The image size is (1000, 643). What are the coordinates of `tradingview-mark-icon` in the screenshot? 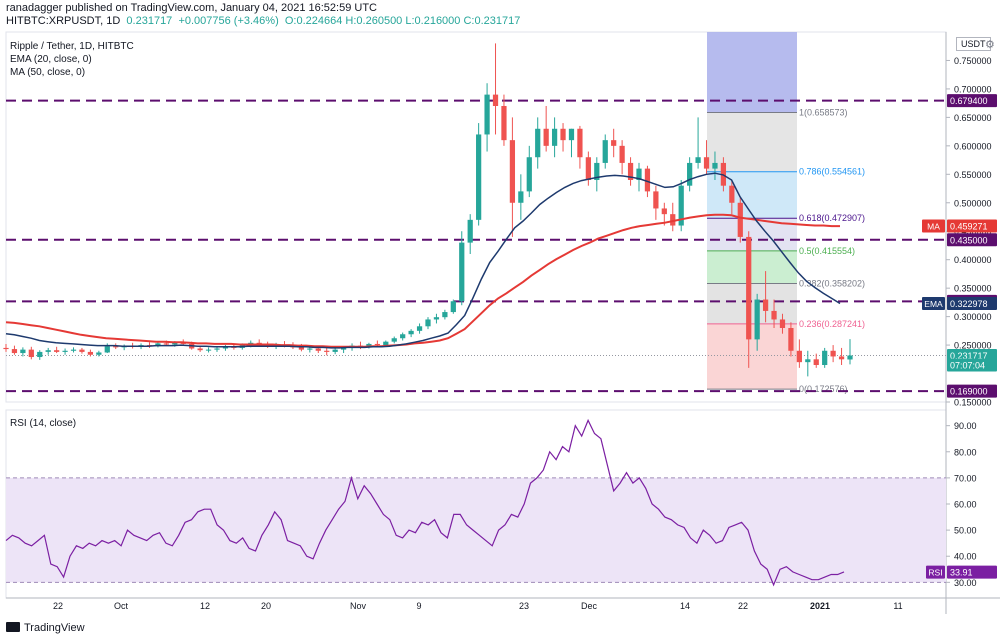 It's located at (13, 627).